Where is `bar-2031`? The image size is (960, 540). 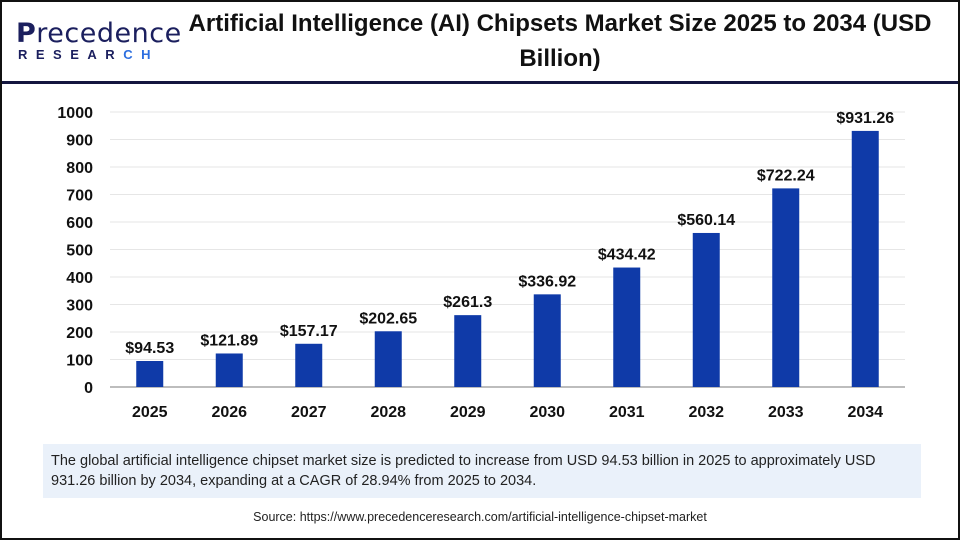
bar-2031 is located at coordinates (627, 327).